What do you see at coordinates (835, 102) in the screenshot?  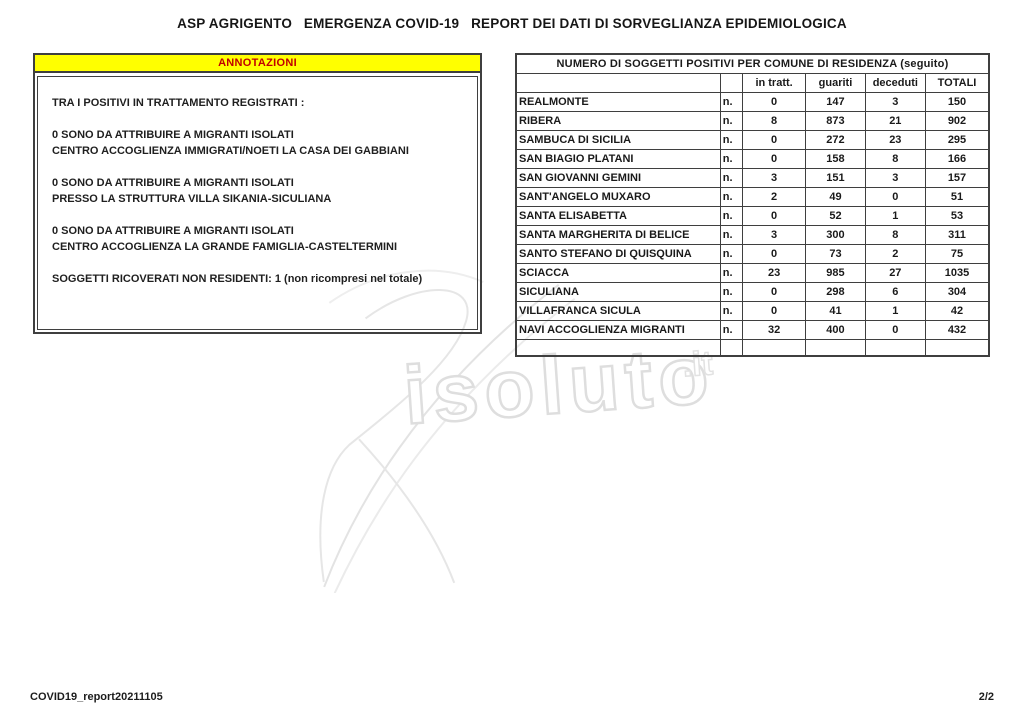 I see `cell-guariti: 147` at bounding box center [835, 102].